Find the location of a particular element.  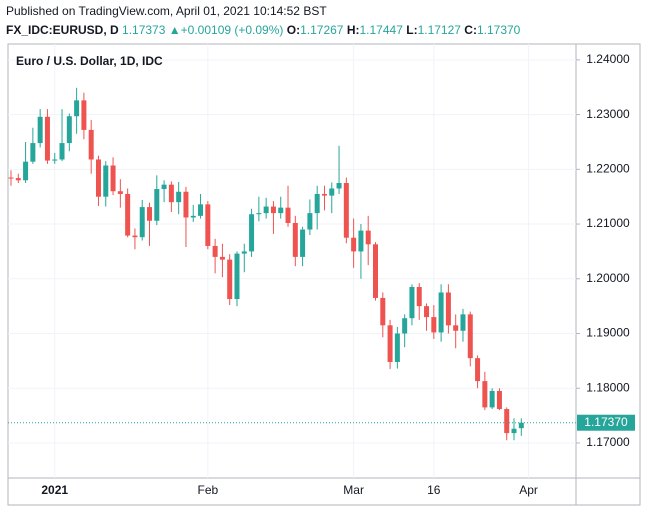

y-tick-label: 1.20000 is located at coordinates (608, 278).